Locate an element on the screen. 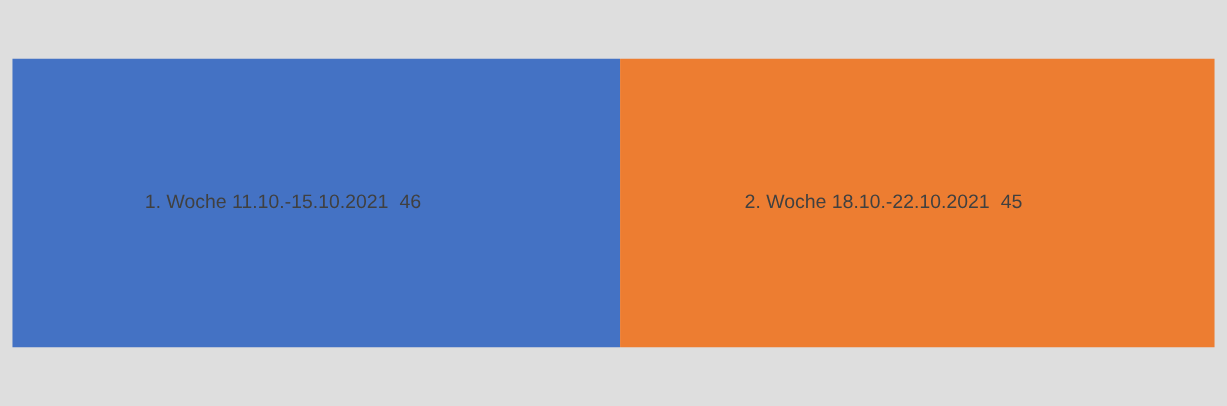  series-label: 1. Woche 11.10.-15.10.2021 is located at coordinates (267, 201).